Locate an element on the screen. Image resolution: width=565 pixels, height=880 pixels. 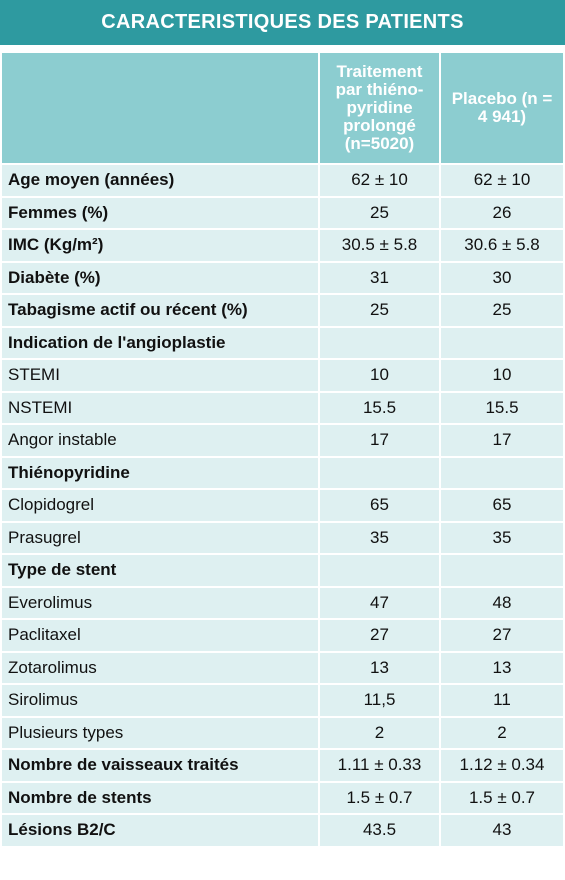
row-label: Angor instable is located at coordinates (160, 440).